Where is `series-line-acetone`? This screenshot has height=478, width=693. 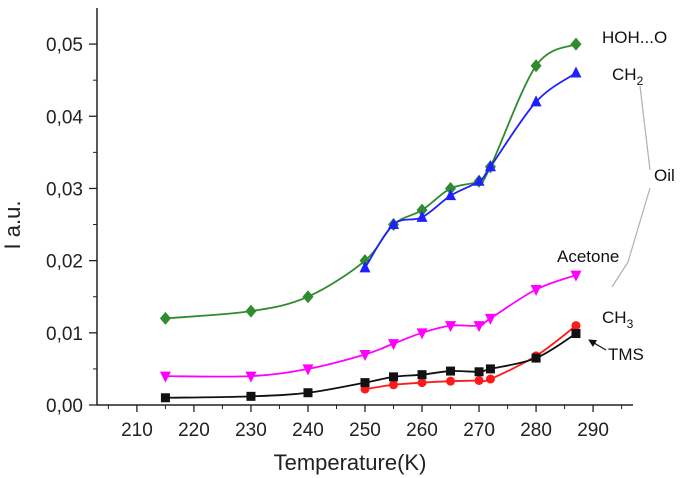 series-line-acetone is located at coordinates (371, 326).